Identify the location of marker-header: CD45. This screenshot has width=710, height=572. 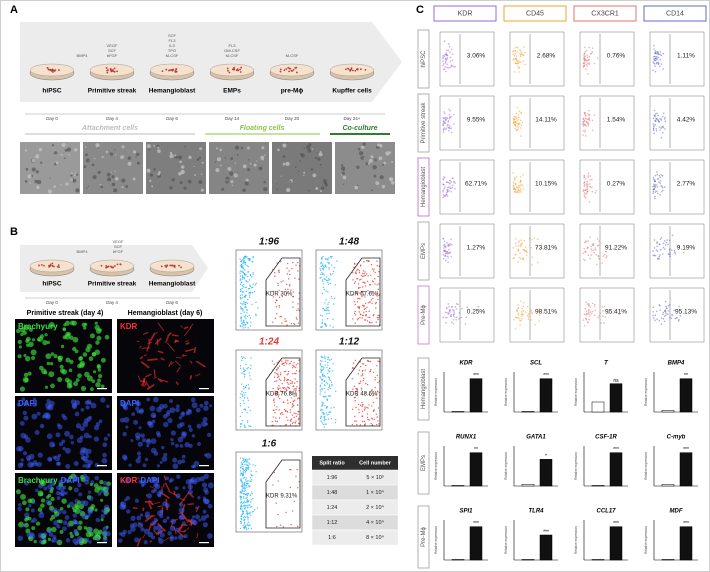
(535, 13).